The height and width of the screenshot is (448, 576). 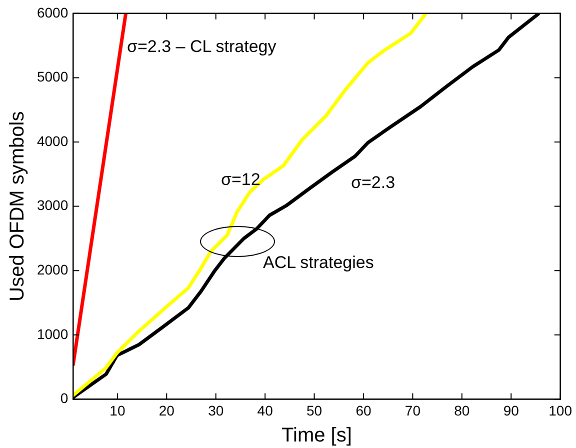 I want to click on annotation: σ=2.3, so click(x=373, y=183).